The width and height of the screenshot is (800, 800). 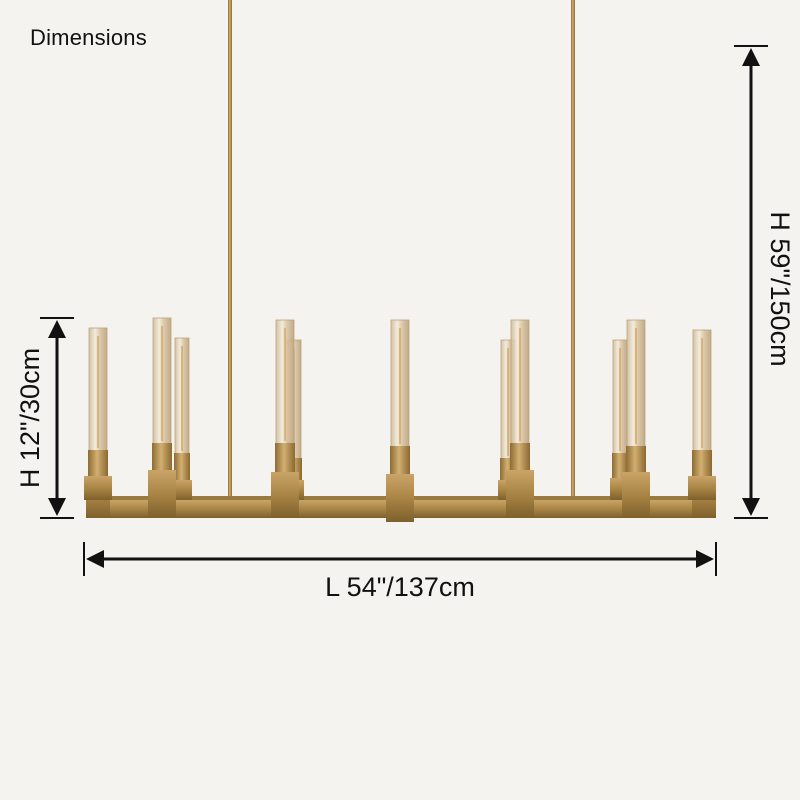 I want to click on length-label: L 54"/137cm, so click(x=400, y=587).